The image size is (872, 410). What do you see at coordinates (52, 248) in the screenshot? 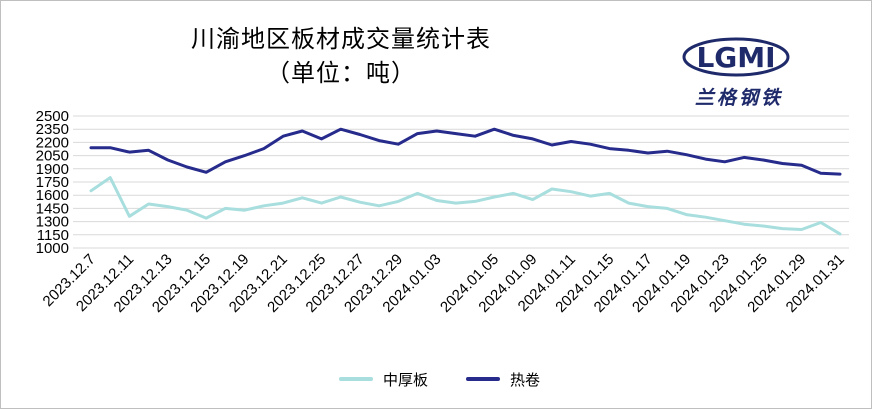
I see `y-tick-label: 1000` at bounding box center [52, 248].